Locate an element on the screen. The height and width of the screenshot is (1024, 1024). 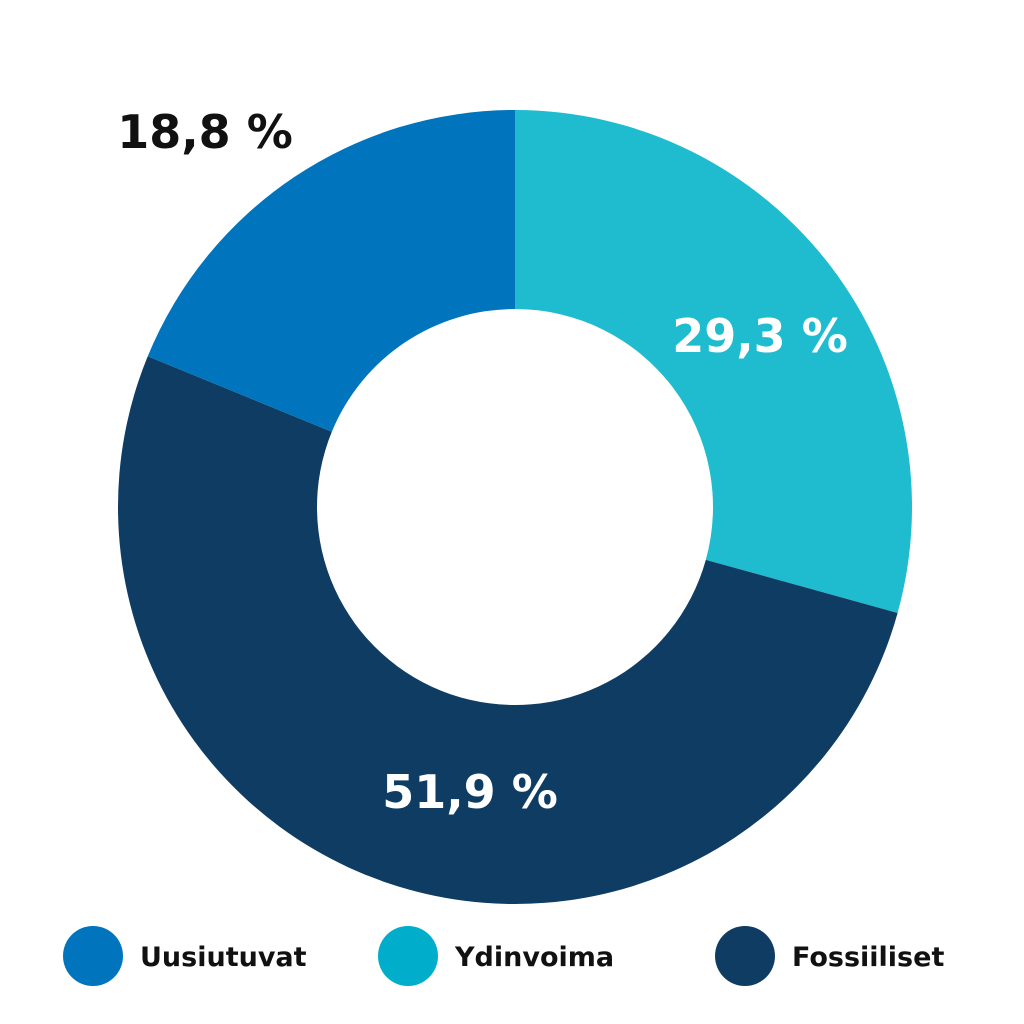
value-label-fossiiliset: 51,9 % is located at coordinates (470, 792).